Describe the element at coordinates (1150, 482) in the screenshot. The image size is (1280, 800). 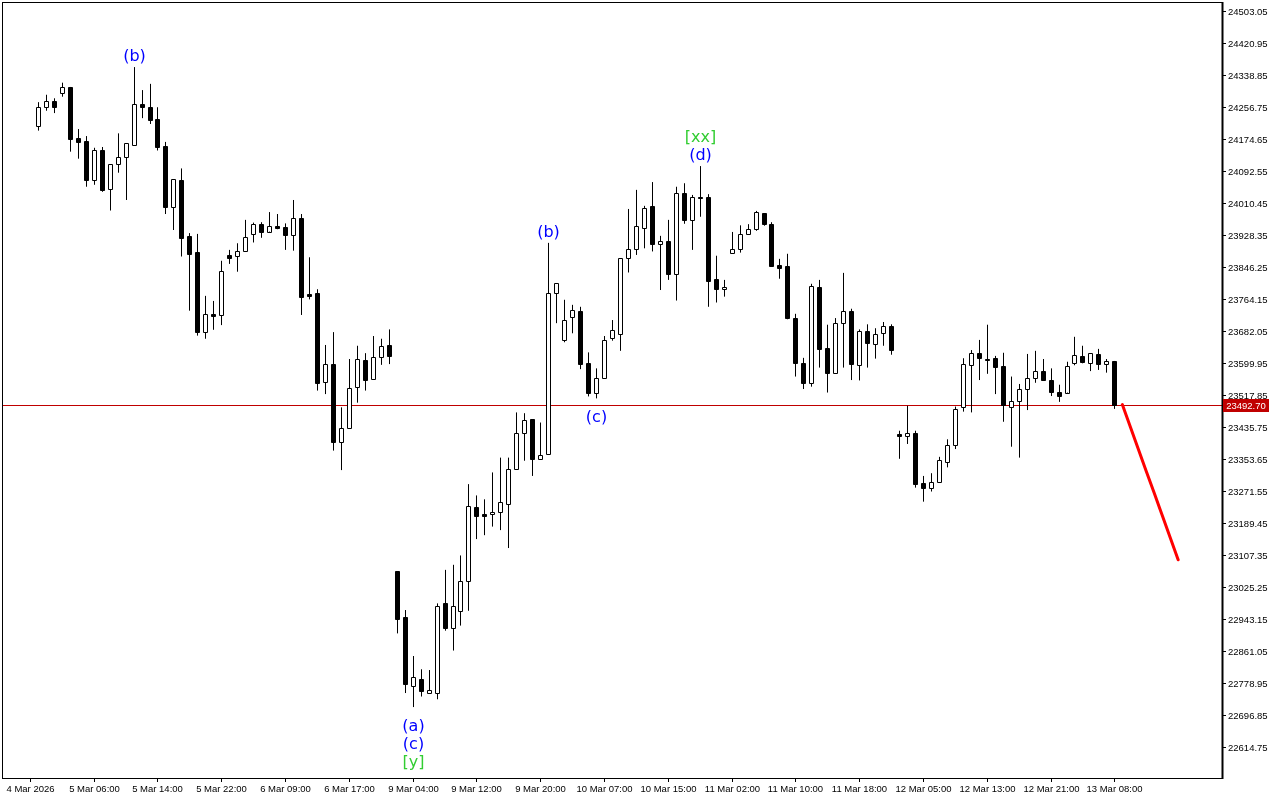
I see `line-series` at that location.